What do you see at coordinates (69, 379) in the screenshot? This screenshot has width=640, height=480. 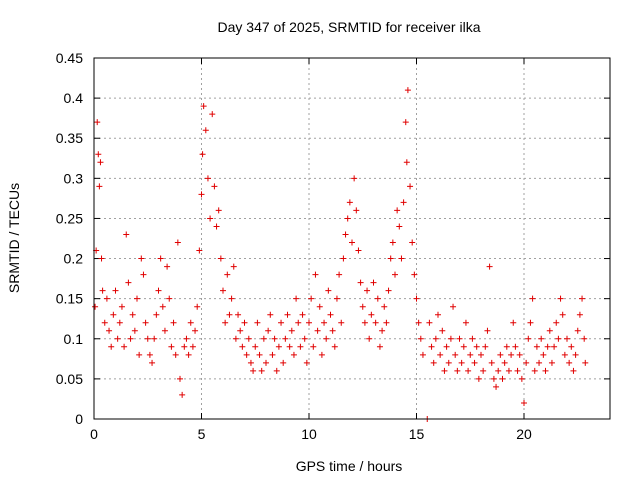 I see `y-tick-label: 0.05` at bounding box center [69, 379].